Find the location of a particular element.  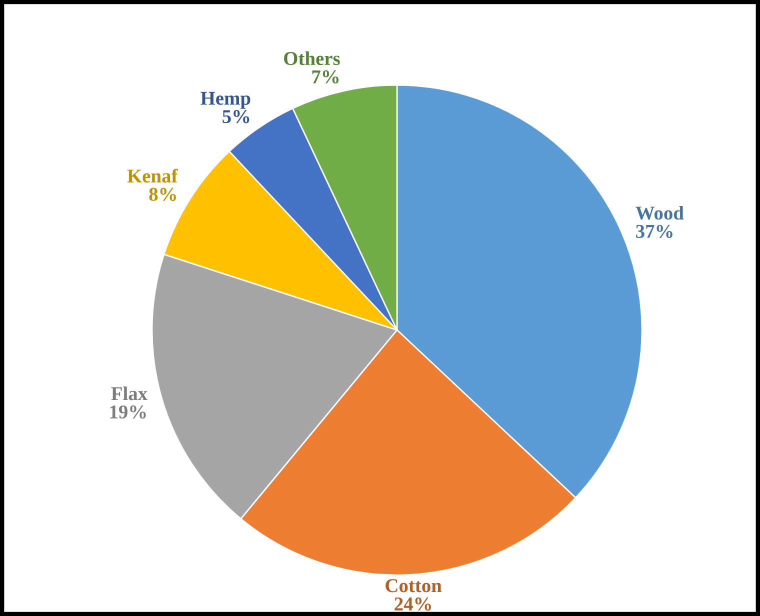

slice-label: Kenaf is located at coordinates (152, 175).